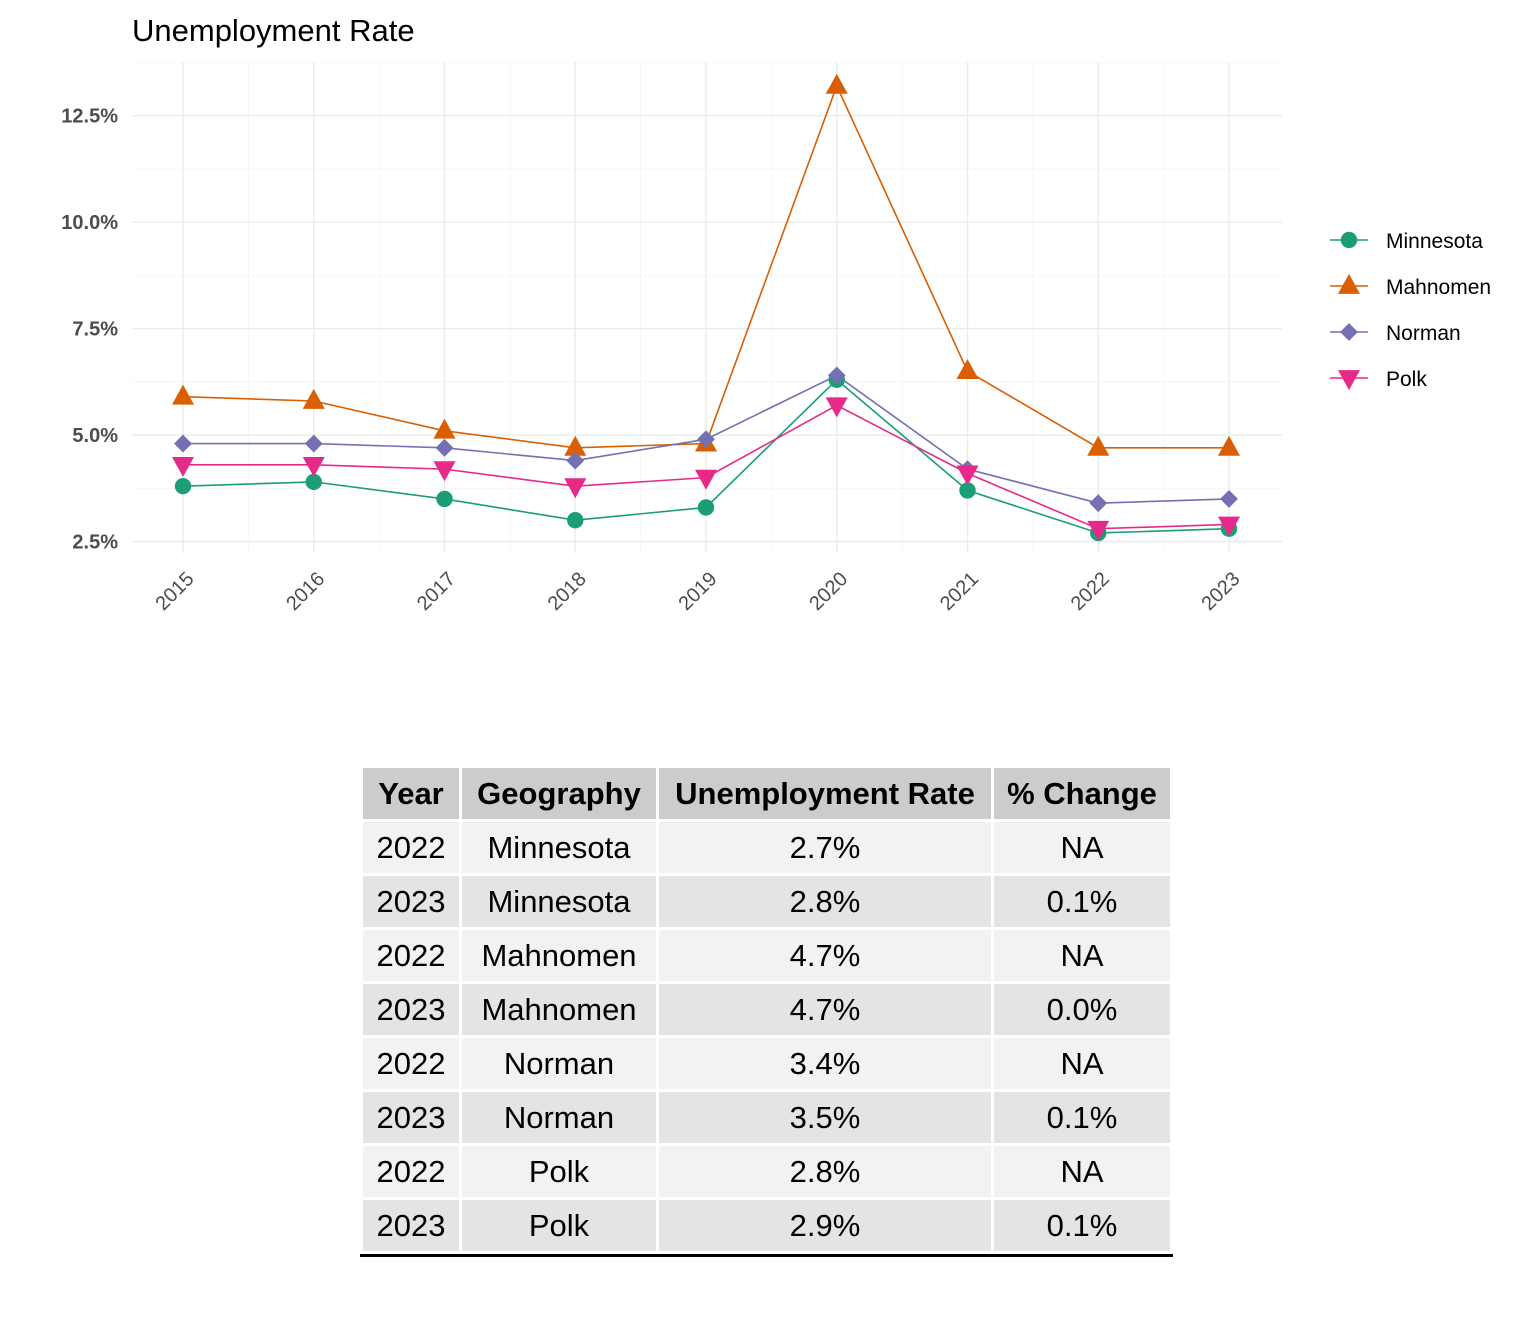  Describe the element at coordinates (825, 1063) in the screenshot. I see `cell-unemployment-rate: 3.4%` at that location.